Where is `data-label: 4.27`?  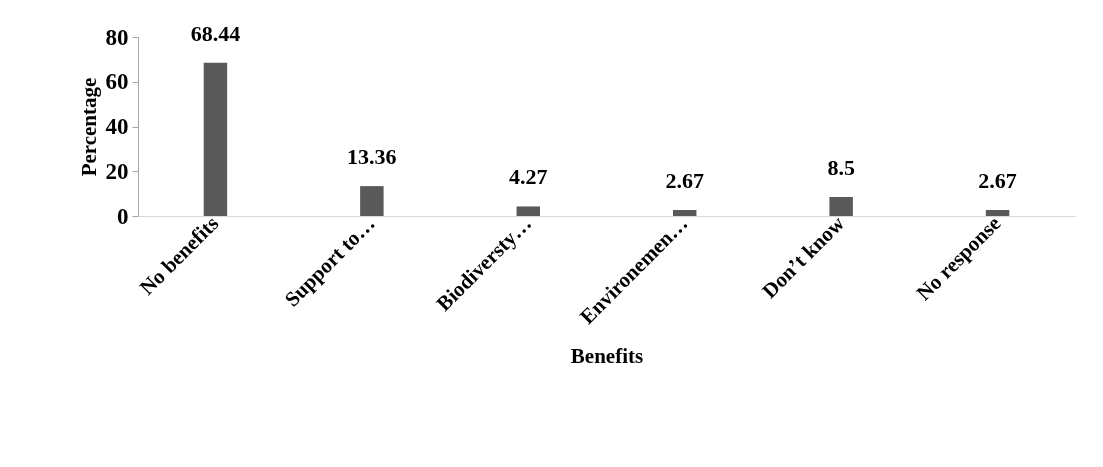
data-label: 4.27 is located at coordinates (528, 177).